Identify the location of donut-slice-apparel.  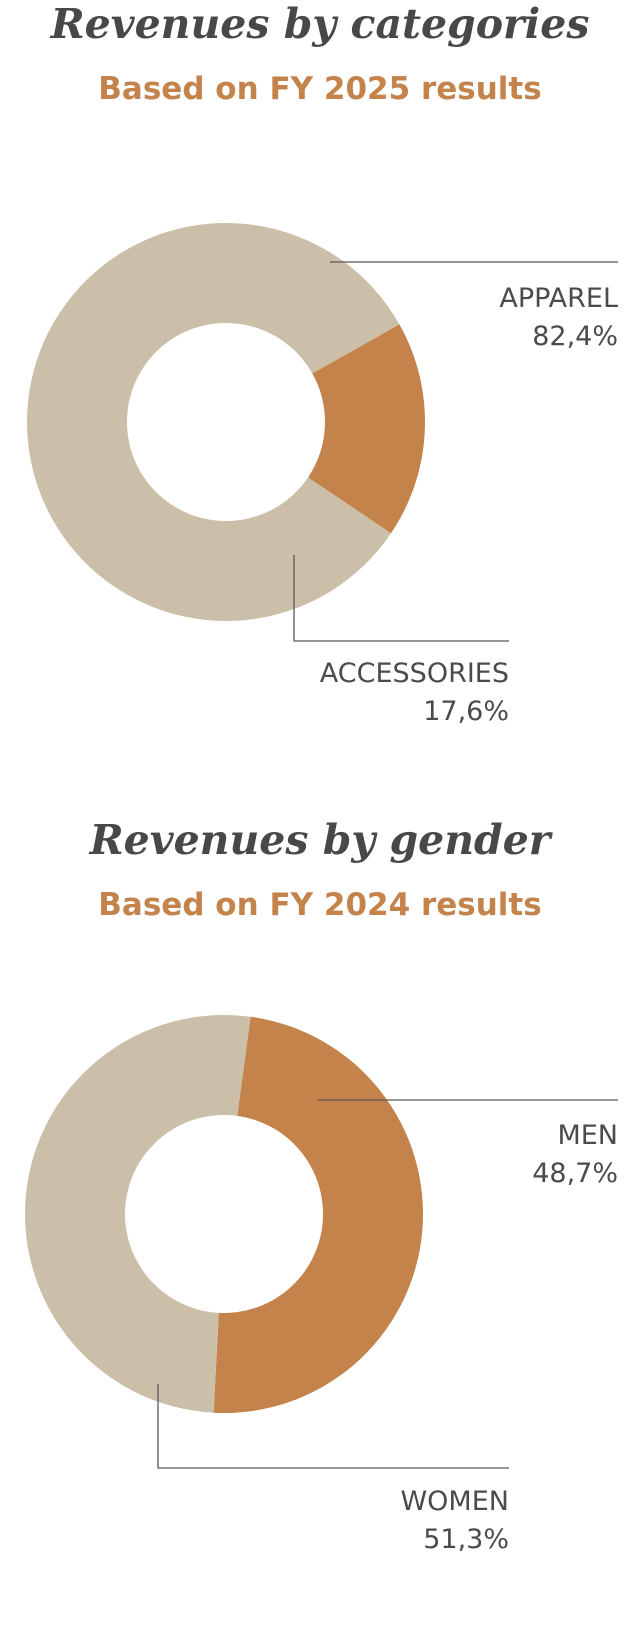
(213, 421).